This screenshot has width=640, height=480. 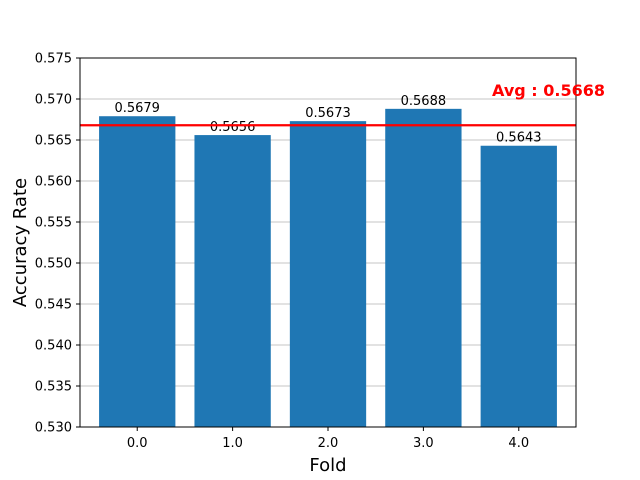 I want to click on x-axis-title: Fold, so click(x=327, y=465).